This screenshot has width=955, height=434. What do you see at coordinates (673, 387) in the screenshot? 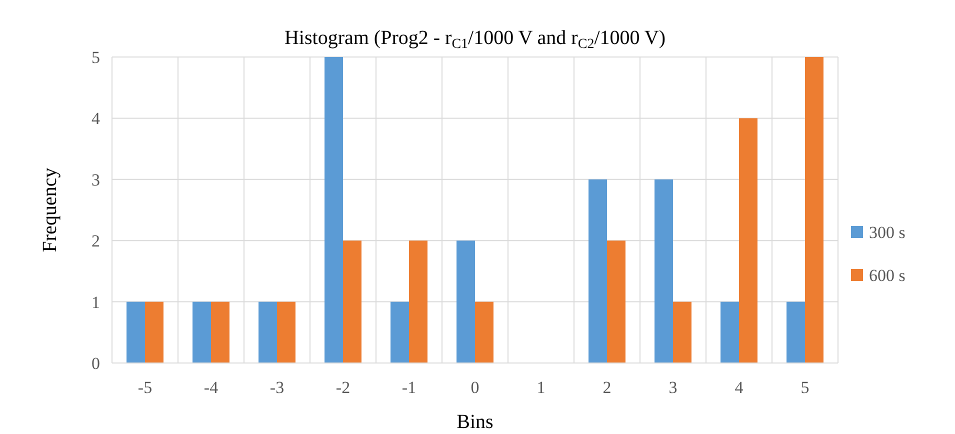
I see `x-tick-label: 3` at bounding box center [673, 387].